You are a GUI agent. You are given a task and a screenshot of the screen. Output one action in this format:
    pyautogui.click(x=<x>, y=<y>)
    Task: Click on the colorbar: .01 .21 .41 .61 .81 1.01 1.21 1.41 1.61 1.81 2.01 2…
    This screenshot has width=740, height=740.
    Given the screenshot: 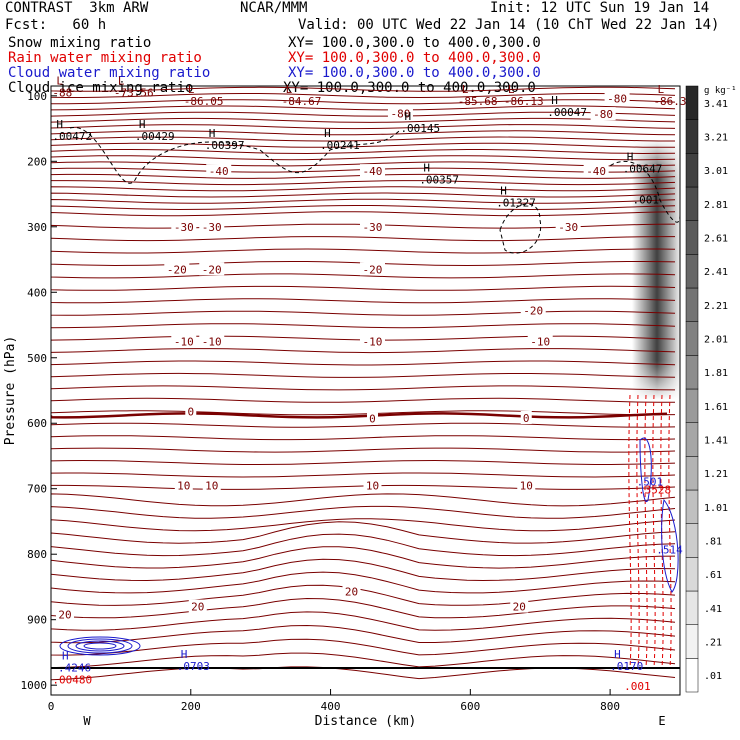 What is the action you would take?
    pyautogui.click(x=711, y=389)
    